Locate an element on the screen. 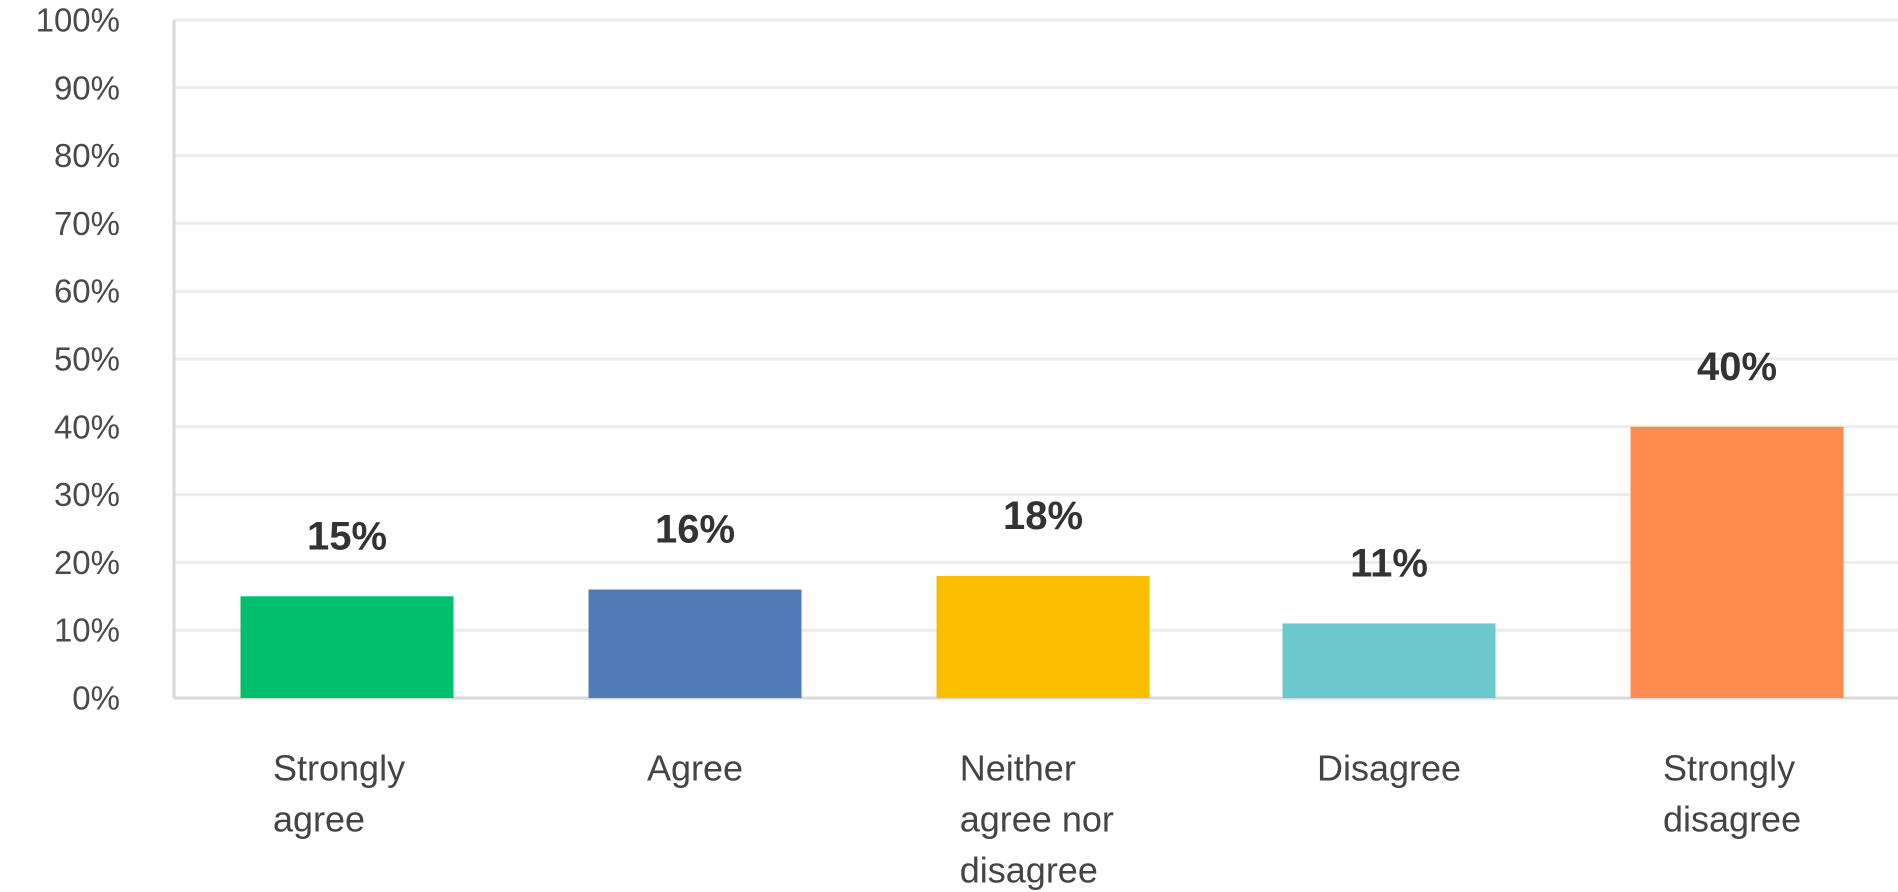 The width and height of the screenshot is (1898, 892). bar-value-label: 18% is located at coordinates (1043, 516).